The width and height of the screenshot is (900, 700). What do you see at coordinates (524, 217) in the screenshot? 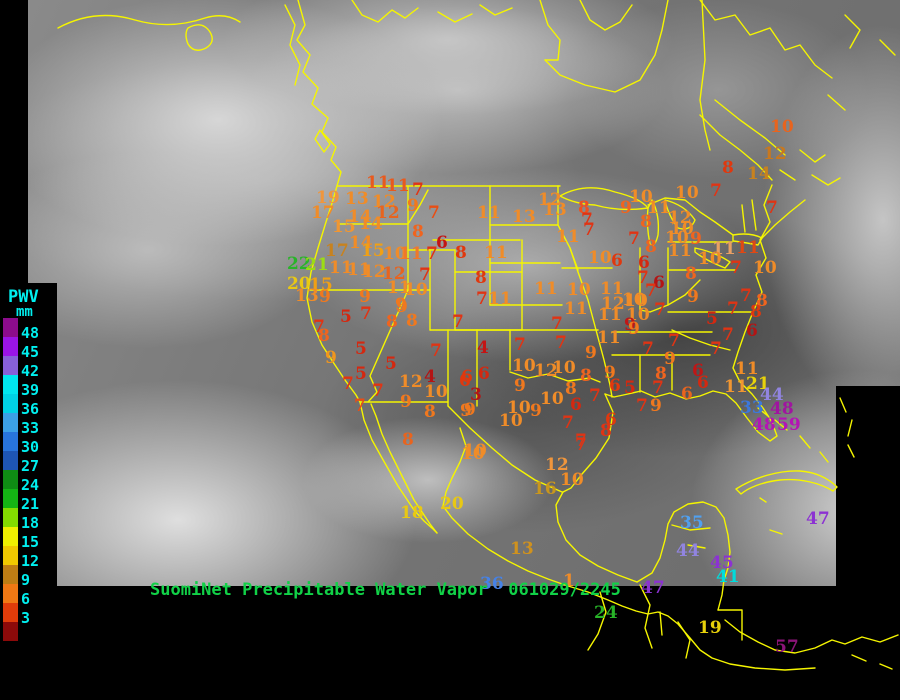
I see `station-value: 13` at bounding box center [524, 217].